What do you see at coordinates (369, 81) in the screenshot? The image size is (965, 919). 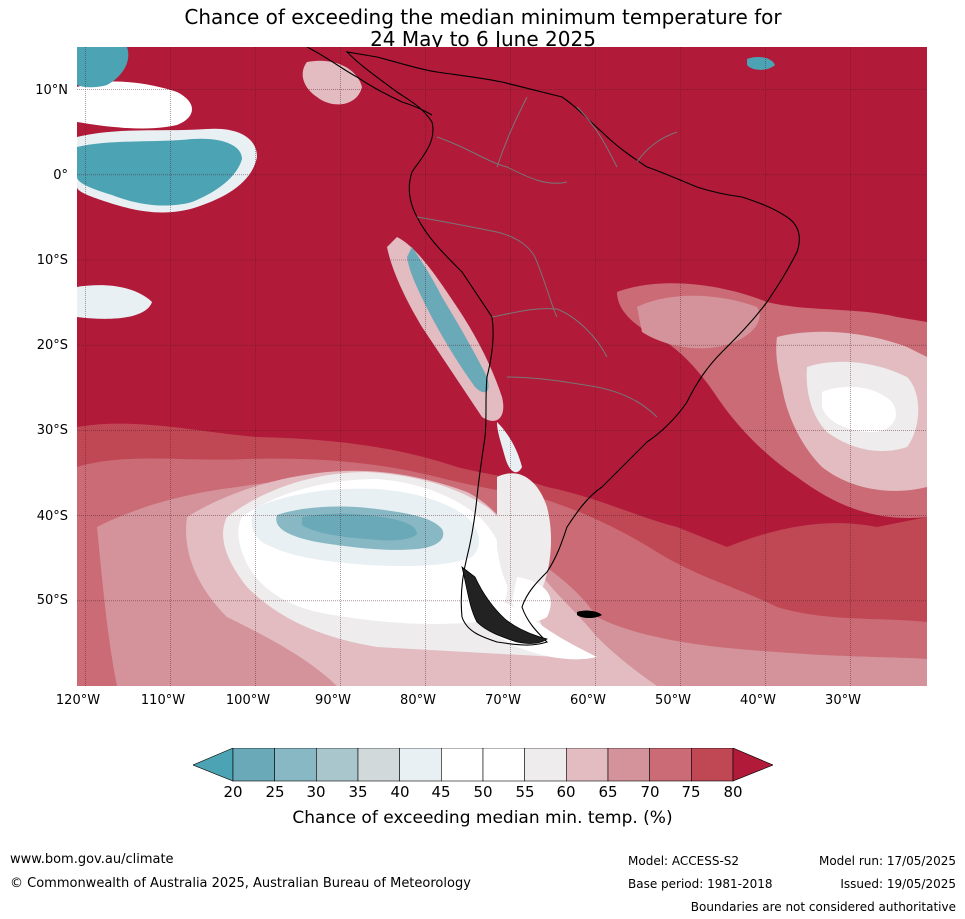 I see `central-america-coastline` at bounding box center [369, 81].